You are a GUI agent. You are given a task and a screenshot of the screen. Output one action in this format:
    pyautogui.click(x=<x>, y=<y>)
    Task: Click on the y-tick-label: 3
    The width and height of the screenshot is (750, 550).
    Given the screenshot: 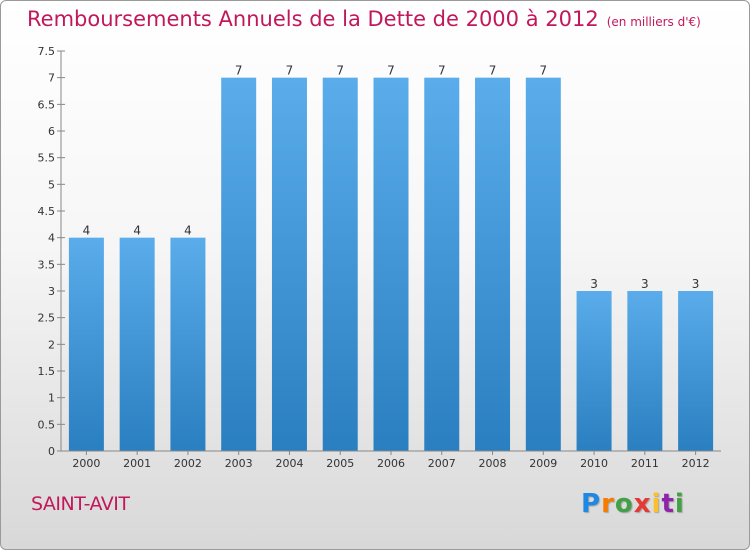 What is the action you would take?
    pyautogui.click(x=51, y=291)
    